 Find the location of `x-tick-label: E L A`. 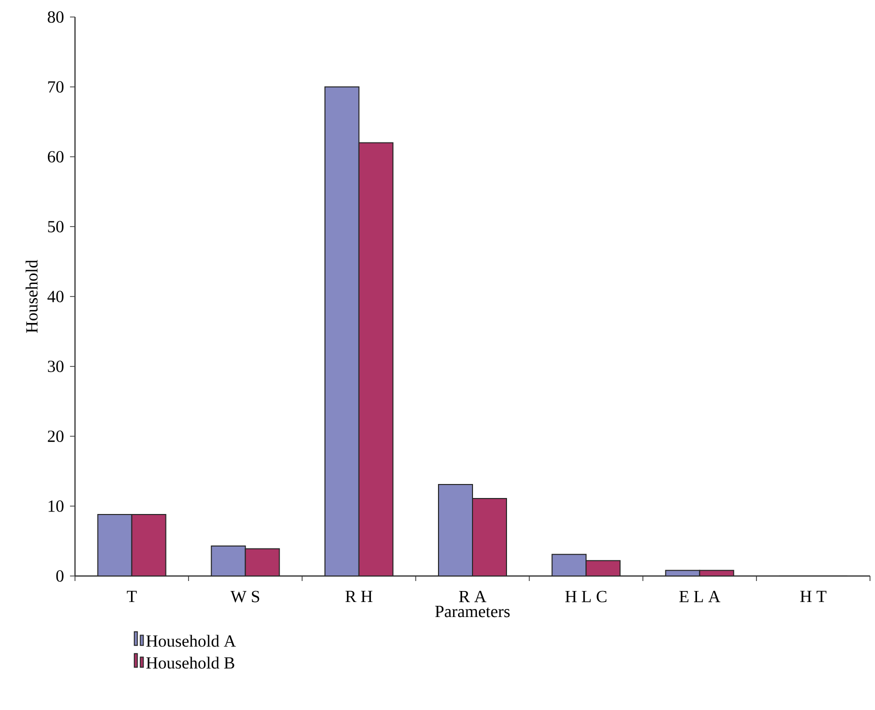

x-tick-label: E L A is located at coordinates (699, 596).